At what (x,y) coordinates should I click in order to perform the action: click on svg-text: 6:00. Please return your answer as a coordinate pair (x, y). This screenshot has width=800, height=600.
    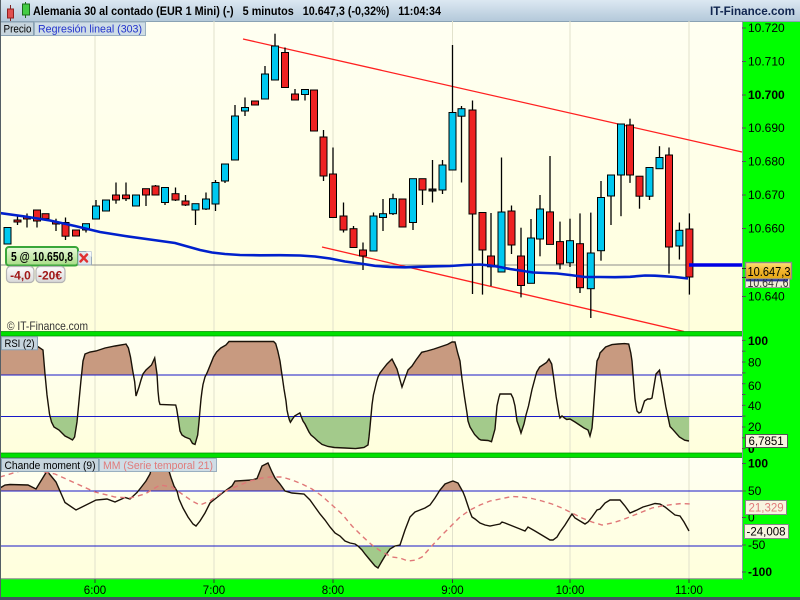
    Looking at the image, I should click on (95, 591).